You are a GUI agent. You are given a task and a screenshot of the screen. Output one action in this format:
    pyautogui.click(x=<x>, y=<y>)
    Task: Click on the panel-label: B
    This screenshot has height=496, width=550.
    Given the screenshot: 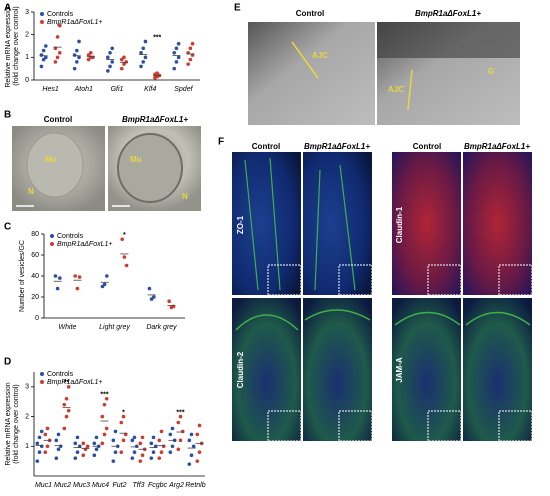 What is the action you would take?
    pyautogui.click(x=7, y=115)
    